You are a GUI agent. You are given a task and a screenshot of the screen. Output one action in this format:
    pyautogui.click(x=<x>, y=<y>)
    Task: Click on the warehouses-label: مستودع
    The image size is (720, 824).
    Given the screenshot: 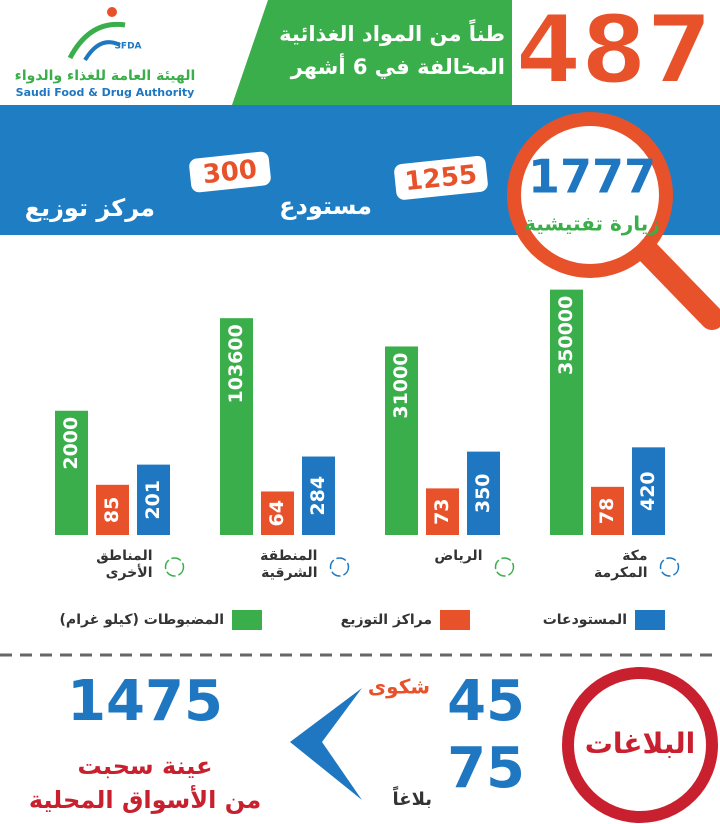 What is the action you would take?
    pyautogui.click(x=325, y=206)
    